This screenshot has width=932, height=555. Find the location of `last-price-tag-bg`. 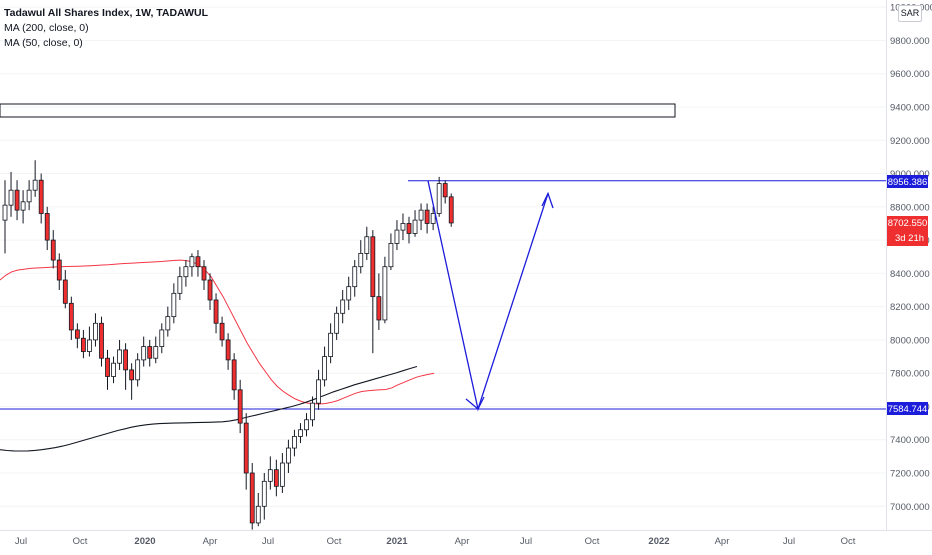

last-price-tag-bg is located at coordinates (907, 231).